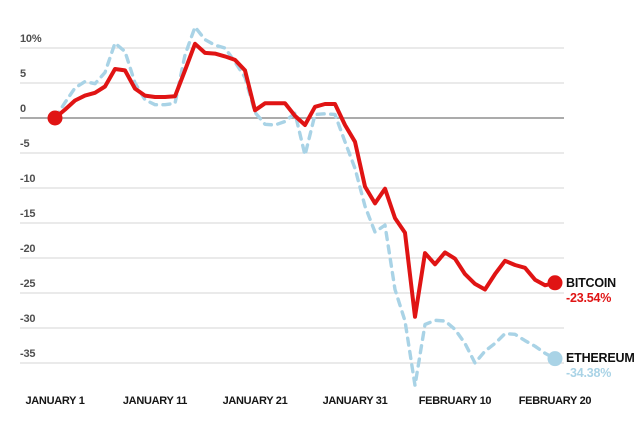 The width and height of the screenshot is (640, 427). Describe the element at coordinates (31, 39) in the screenshot. I see `y-tick-label: 10%` at that location.